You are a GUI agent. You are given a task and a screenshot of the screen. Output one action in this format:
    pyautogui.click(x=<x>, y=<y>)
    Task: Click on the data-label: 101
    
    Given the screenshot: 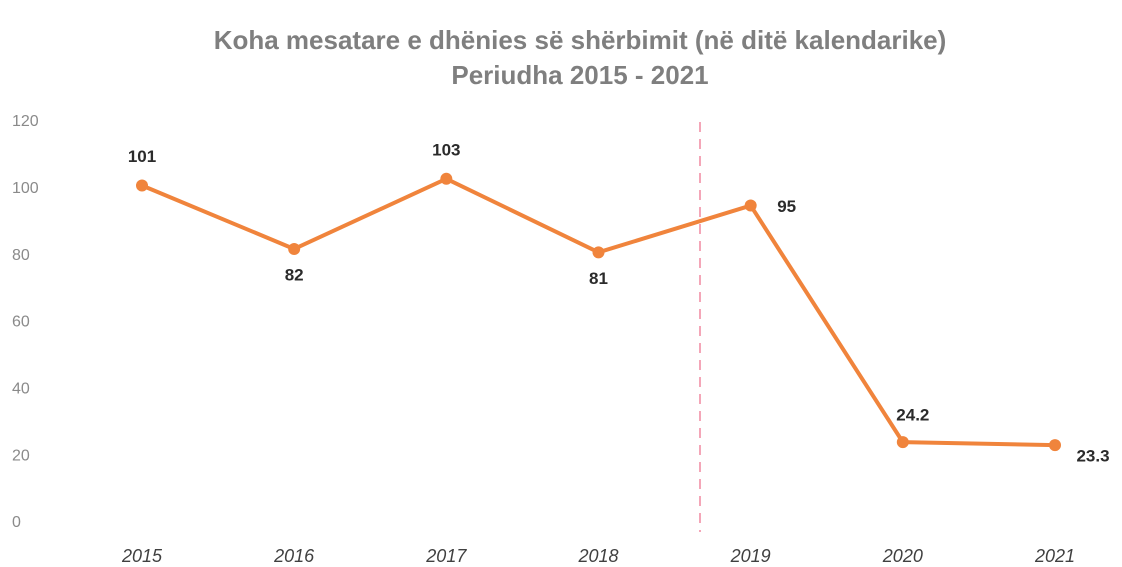 What is the action you would take?
    pyautogui.click(x=142, y=156)
    